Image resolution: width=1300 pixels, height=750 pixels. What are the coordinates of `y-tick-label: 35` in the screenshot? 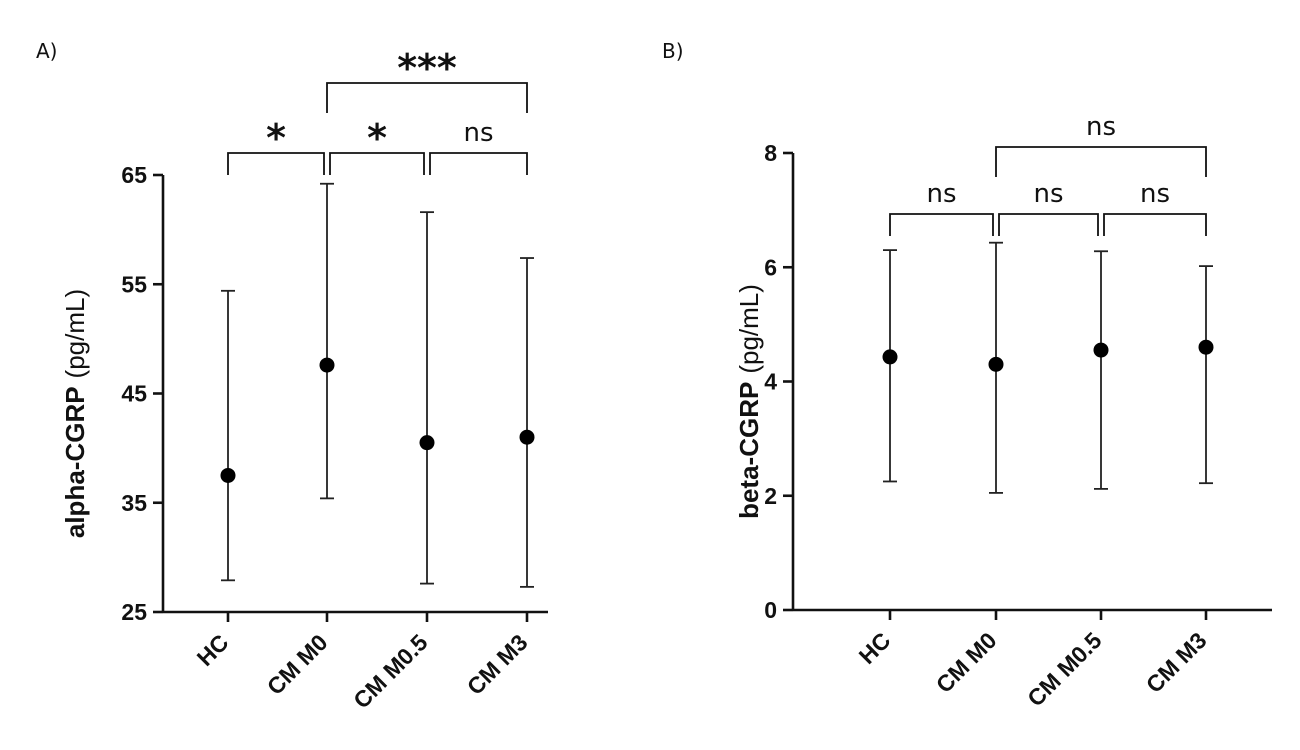 It's located at (134, 503).